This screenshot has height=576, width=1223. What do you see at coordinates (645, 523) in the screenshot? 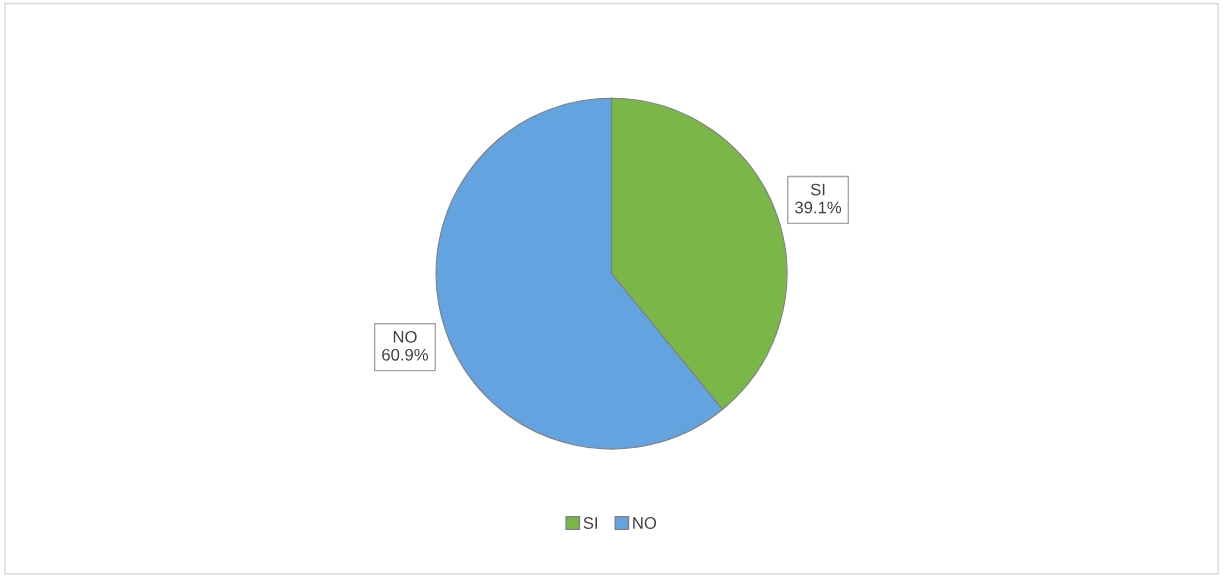
I see `legend-label: NO` at bounding box center [645, 523].